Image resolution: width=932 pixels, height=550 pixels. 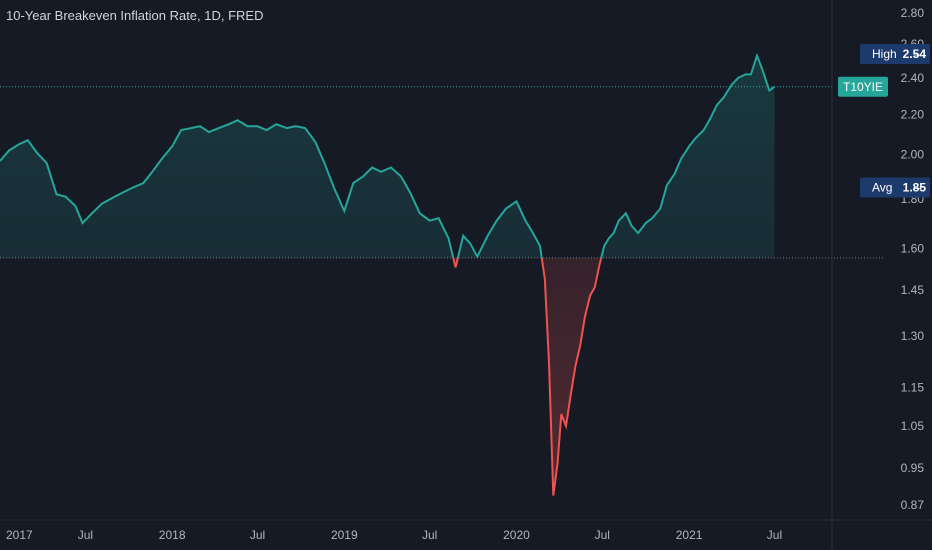 I want to click on y-tick-label: 2.20, so click(x=913, y=115).